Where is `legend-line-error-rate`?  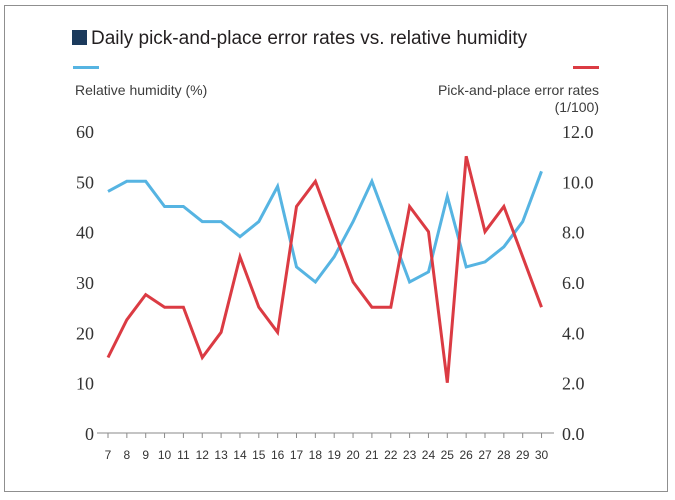 legend-line-error-rate is located at coordinates (586, 67).